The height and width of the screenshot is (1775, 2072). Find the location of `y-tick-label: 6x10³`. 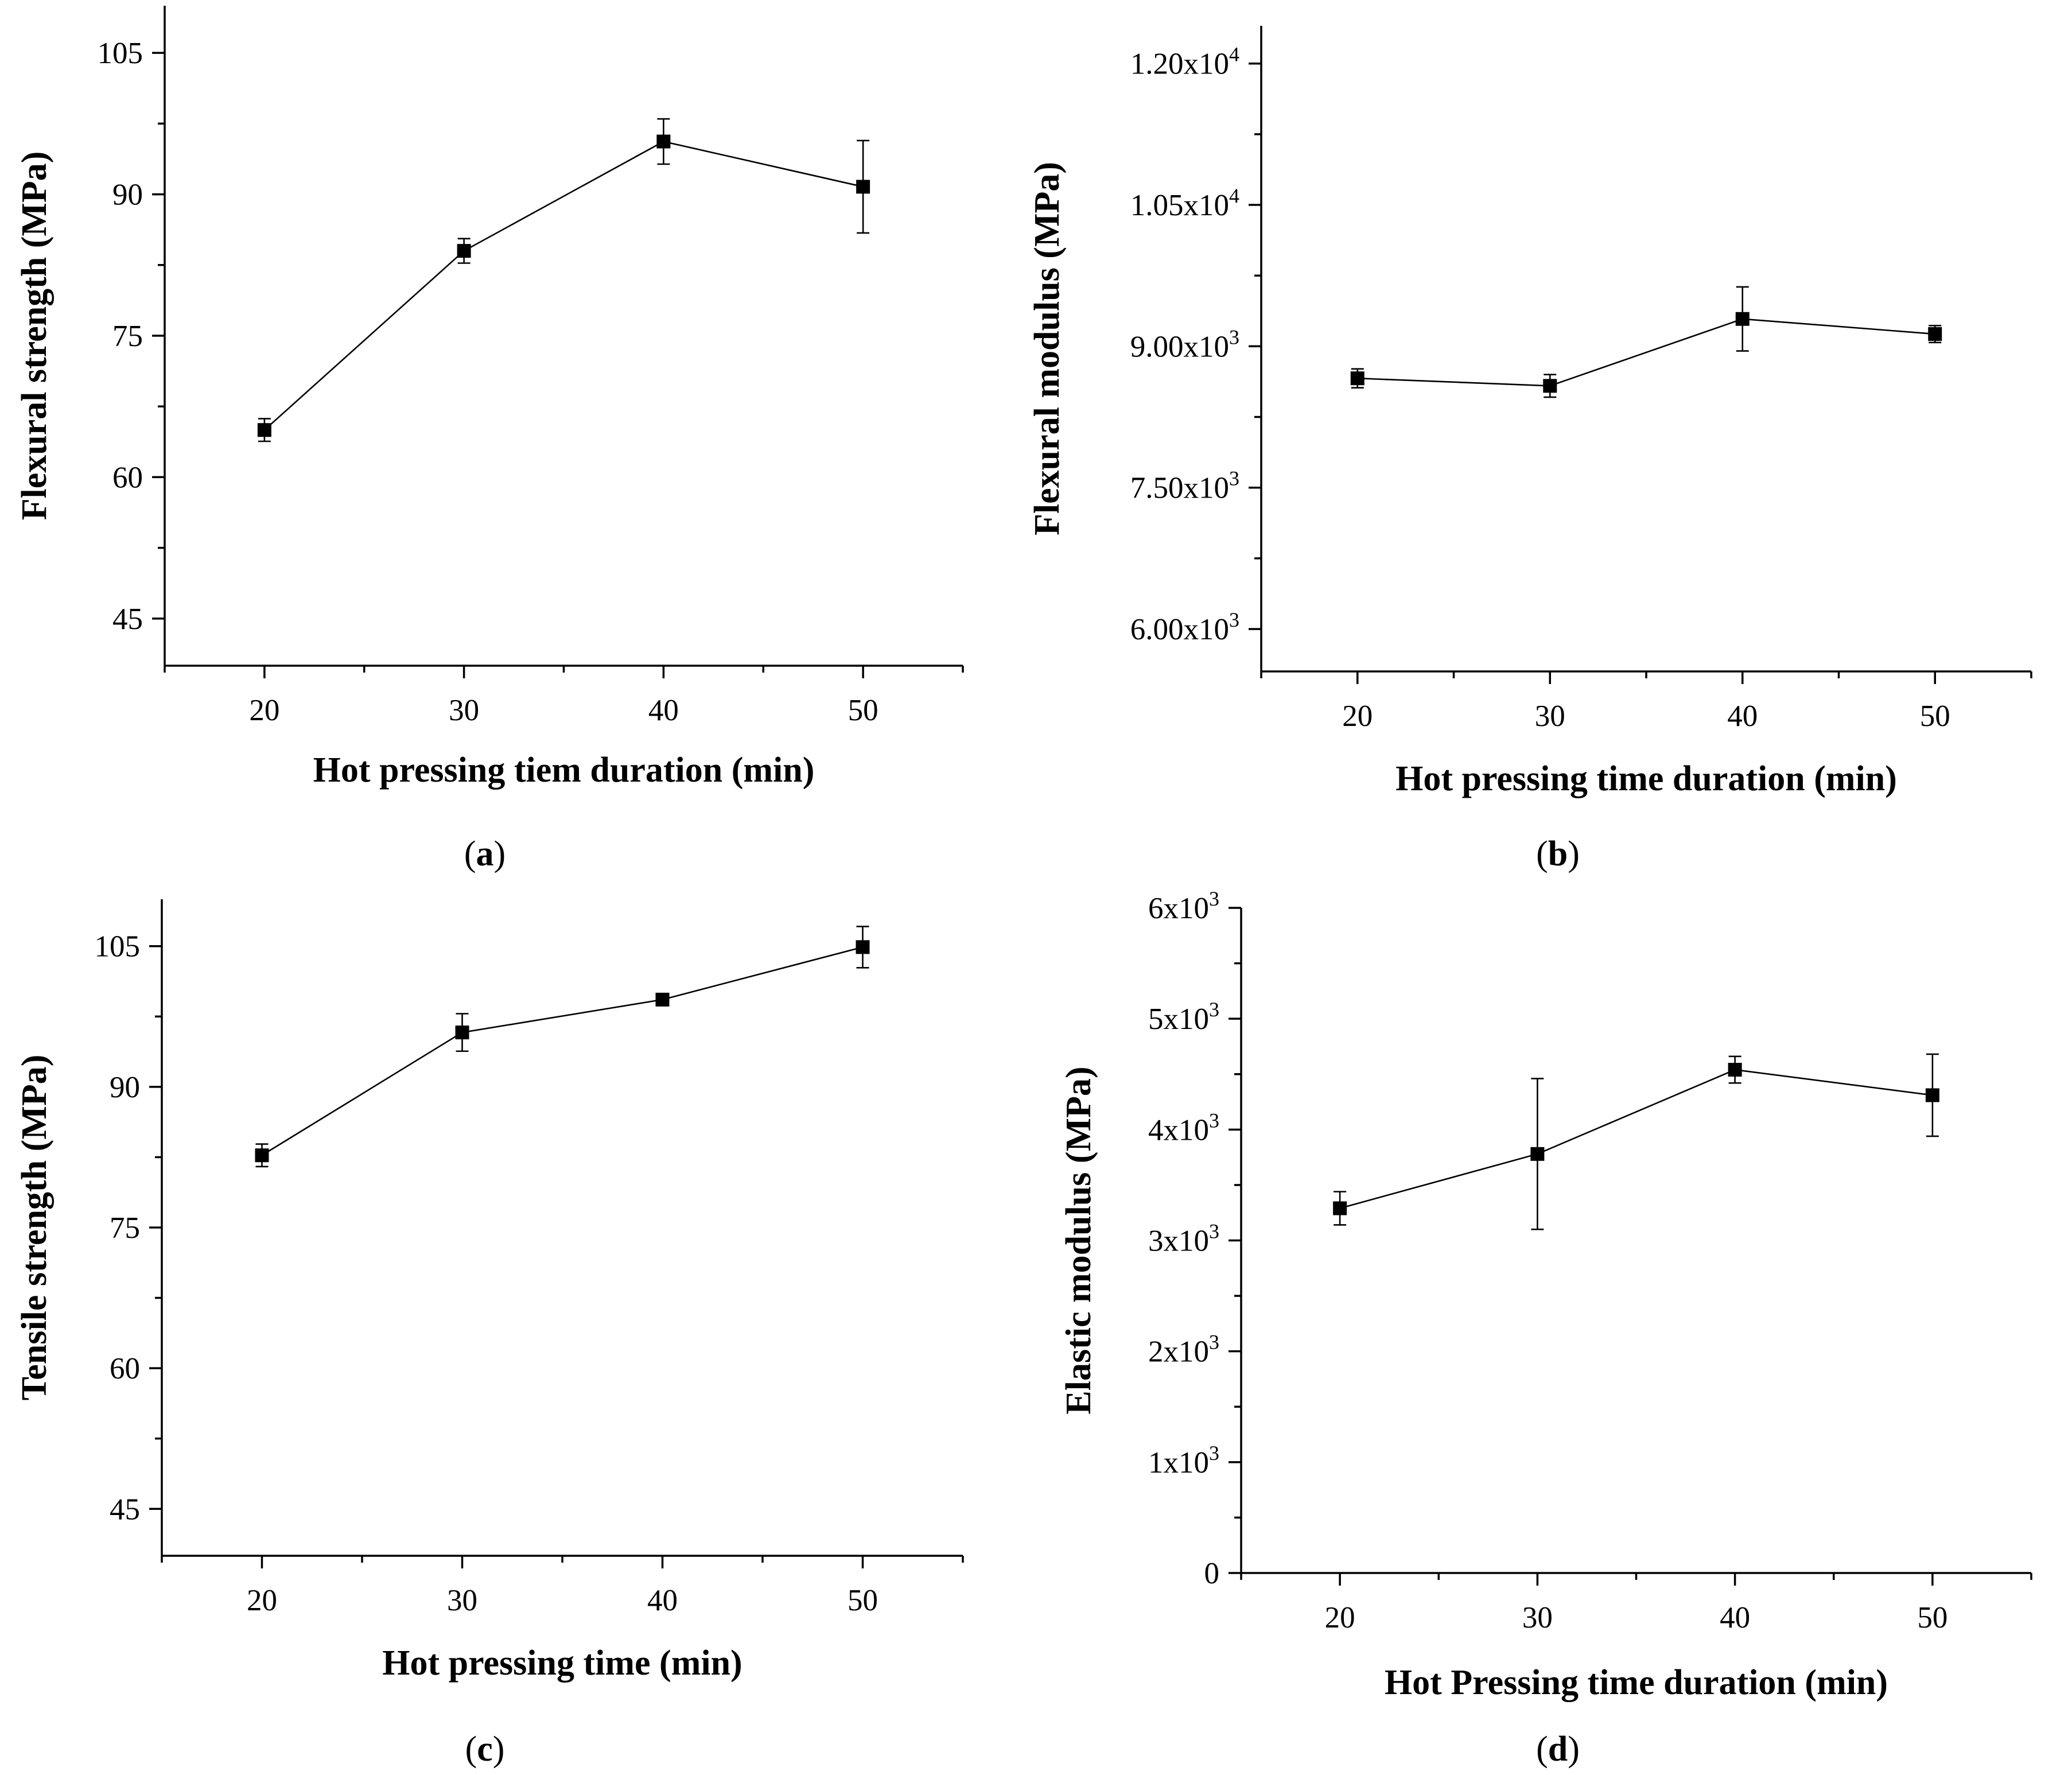

y-tick-label: 6x10³ is located at coordinates (1183, 906).